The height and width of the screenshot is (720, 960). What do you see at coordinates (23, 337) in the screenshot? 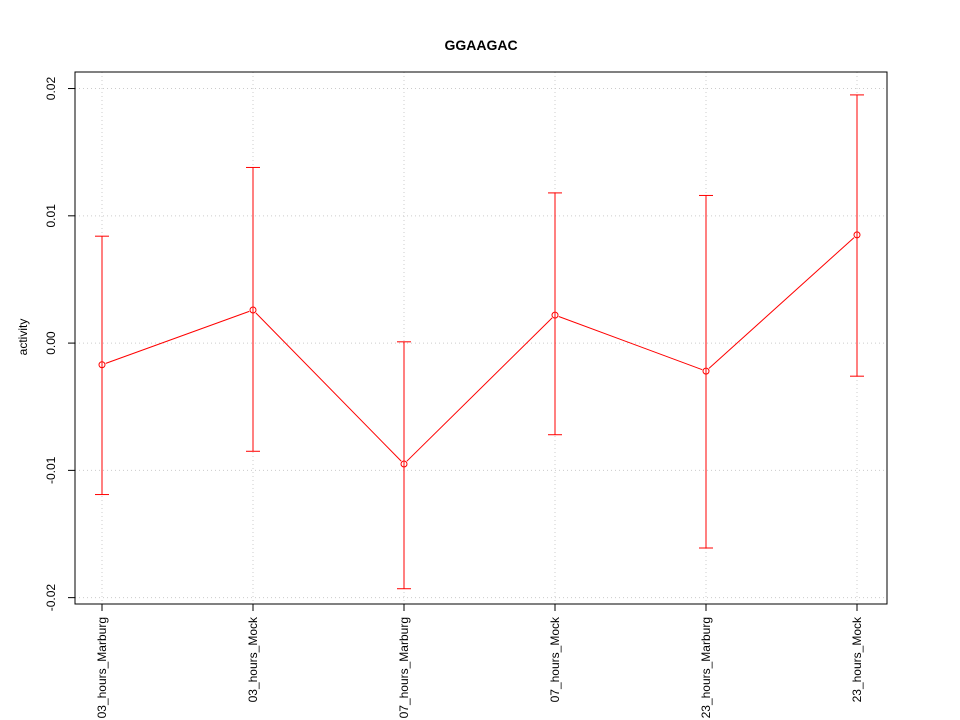
I see `y-axis-label: activity` at bounding box center [23, 337].